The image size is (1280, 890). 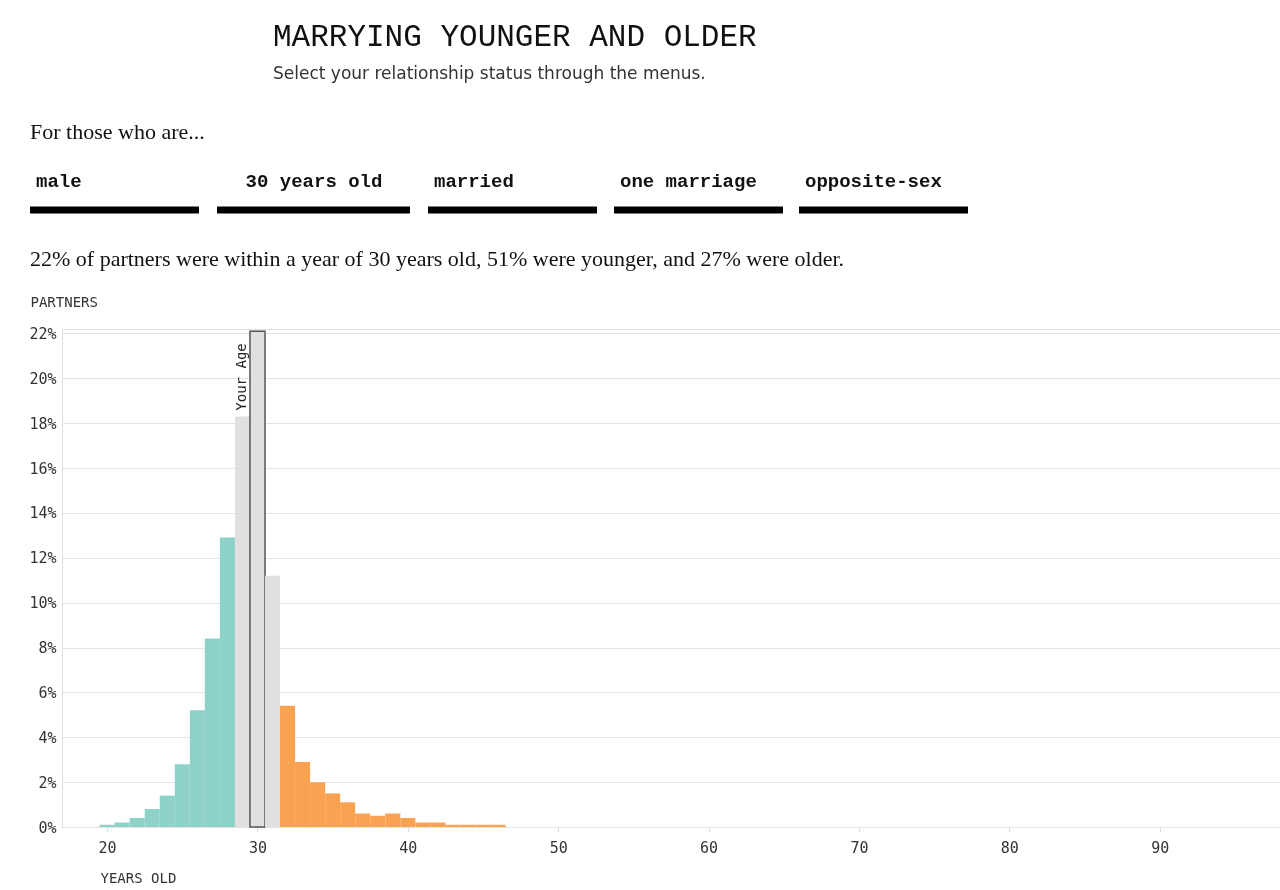 What do you see at coordinates (47, 782) in the screenshot?
I see `y-tick-label: 2%` at bounding box center [47, 782].